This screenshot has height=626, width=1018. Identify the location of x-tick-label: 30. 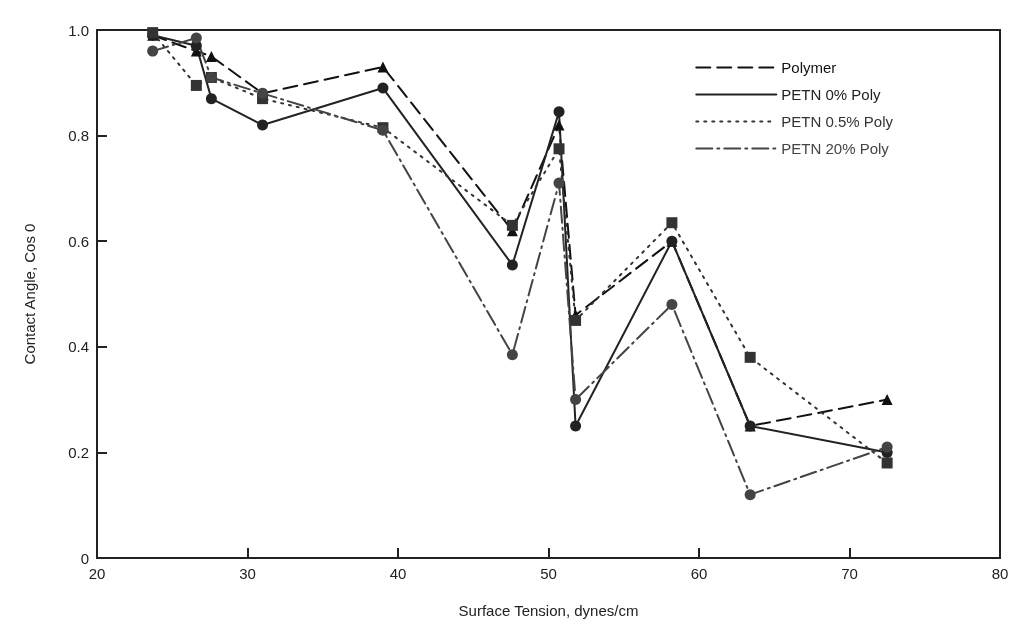
(247, 573).